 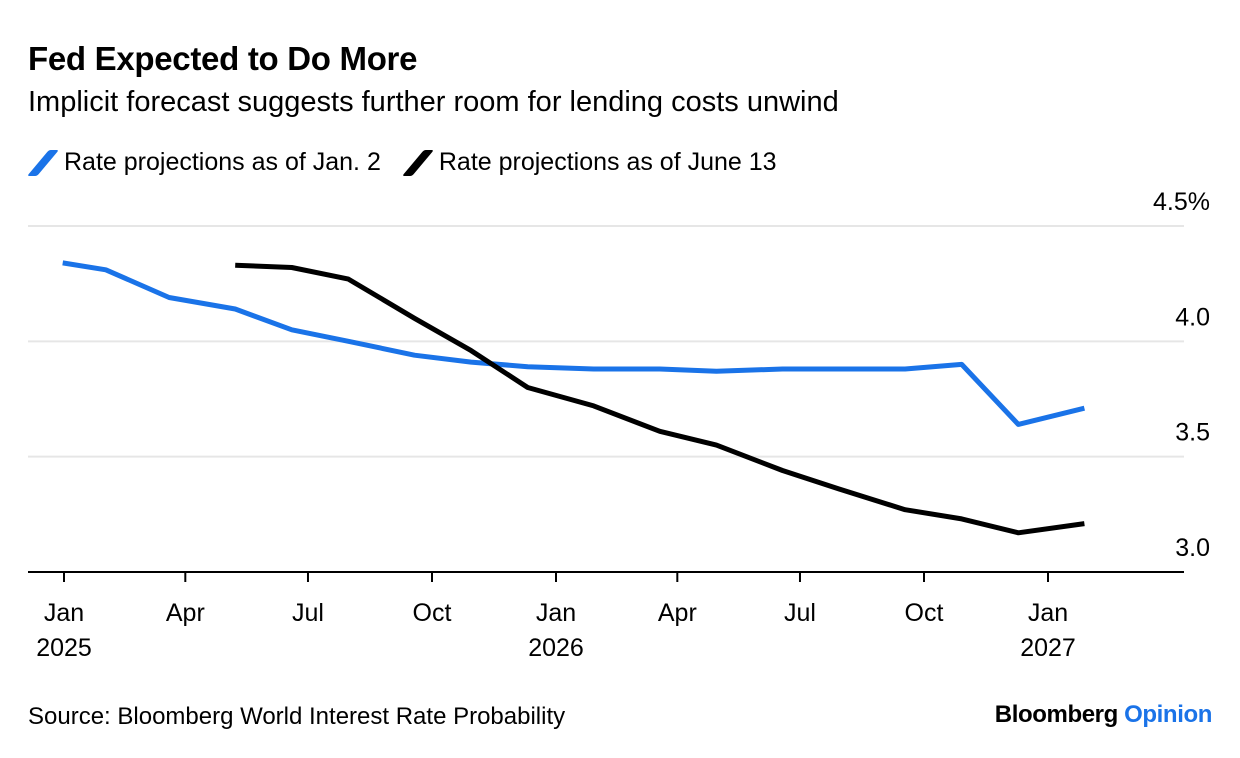 I want to click on y-tick-label: 4.5%, so click(x=1181, y=202).